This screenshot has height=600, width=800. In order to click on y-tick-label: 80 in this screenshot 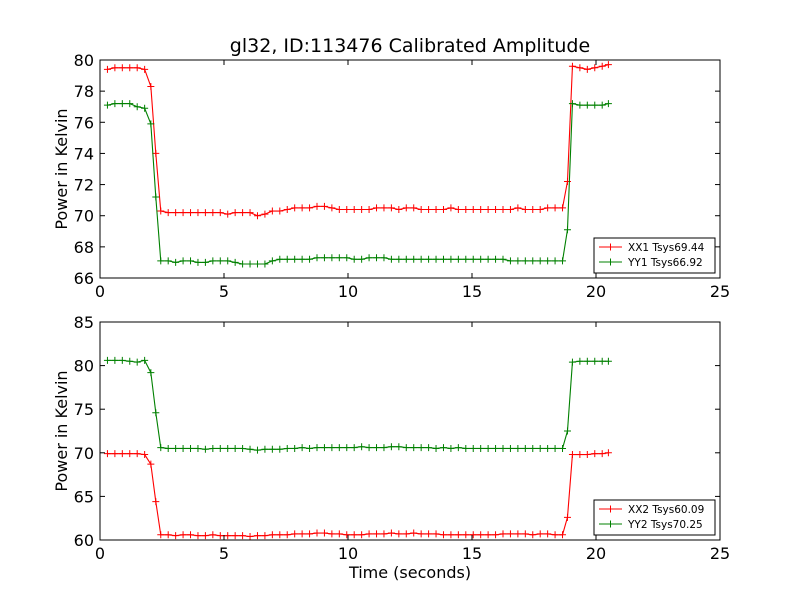, I will do `click(84, 366)`.